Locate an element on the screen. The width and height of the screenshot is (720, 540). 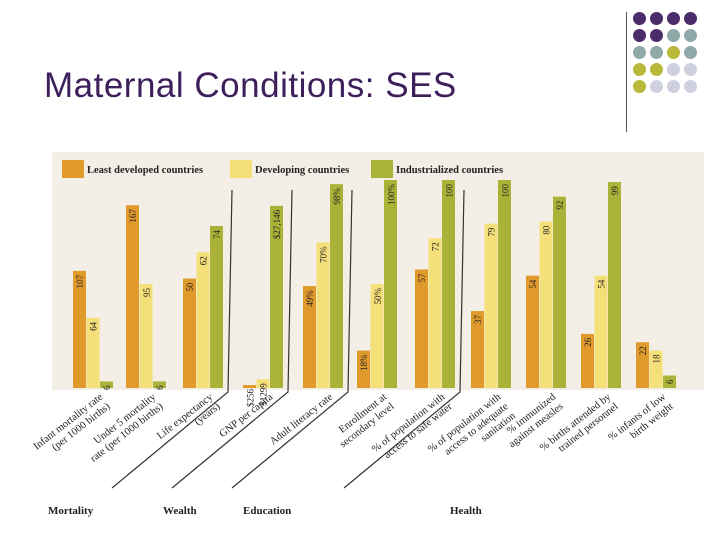
bar-value-label: 50% is located at coordinates (378, 296).